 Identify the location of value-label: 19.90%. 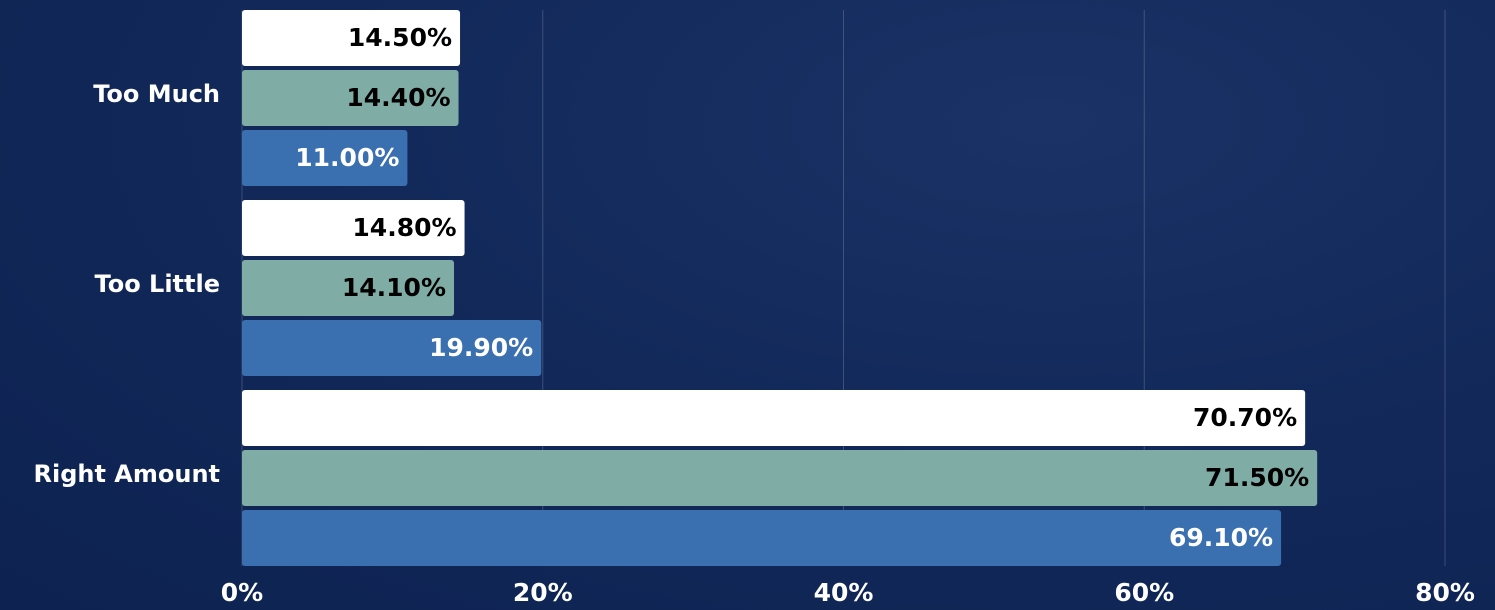
(481, 347).